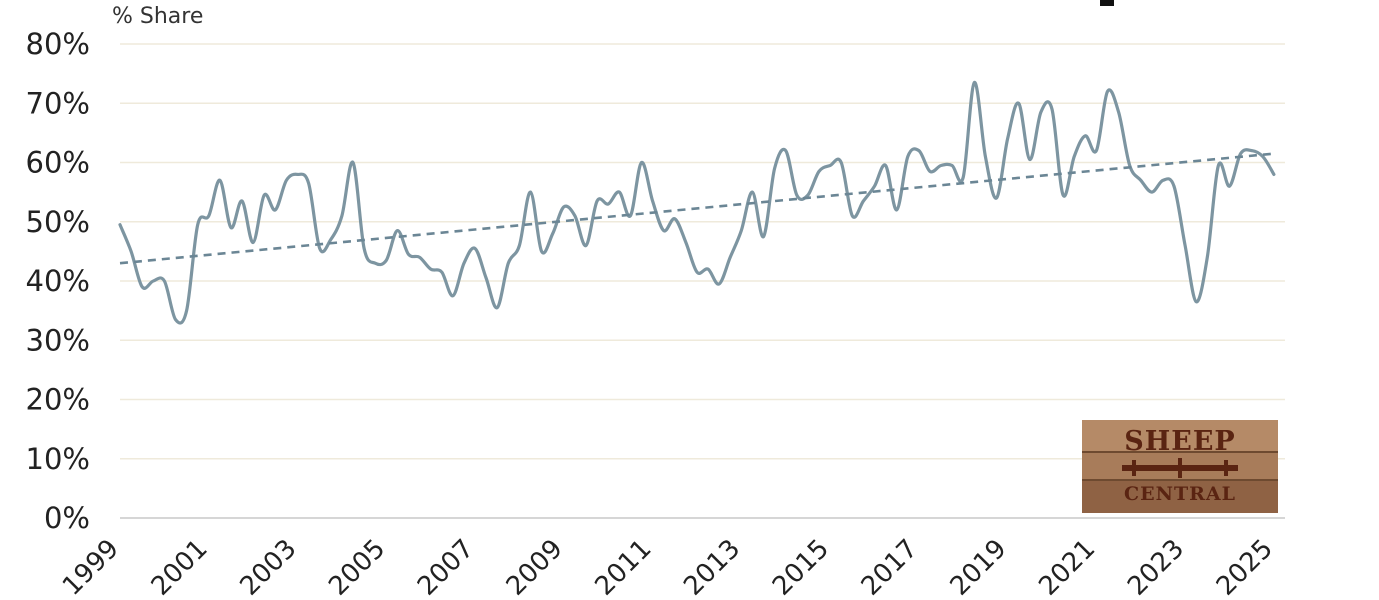  I want to click on y-axis-label: % Share, so click(157, 16).